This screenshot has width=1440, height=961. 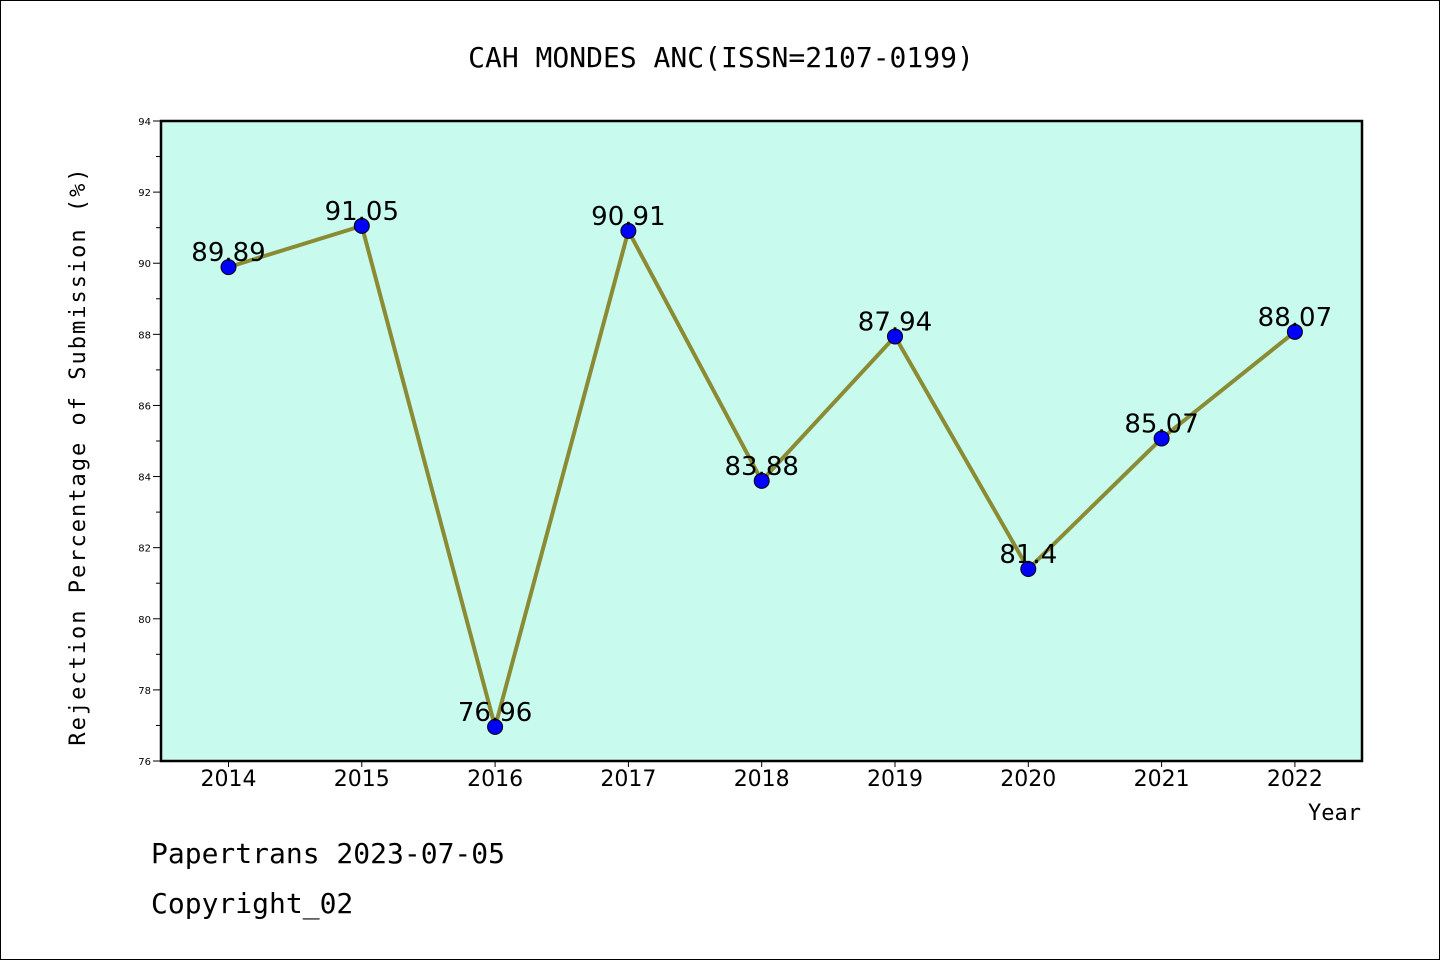 I want to click on data-label: 85.07, so click(x=1161, y=425).